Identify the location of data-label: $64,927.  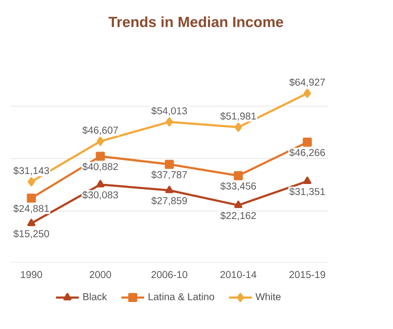
(307, 82).